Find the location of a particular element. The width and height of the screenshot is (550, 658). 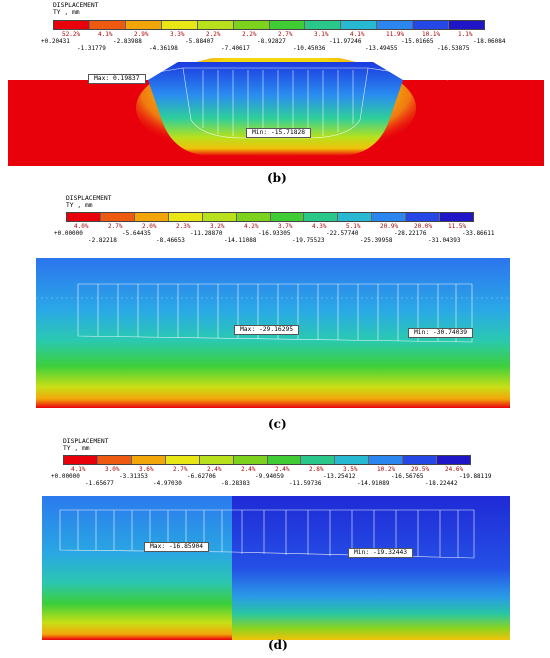

legend-tick: -11.28870 is located at coordinates (206, 233).